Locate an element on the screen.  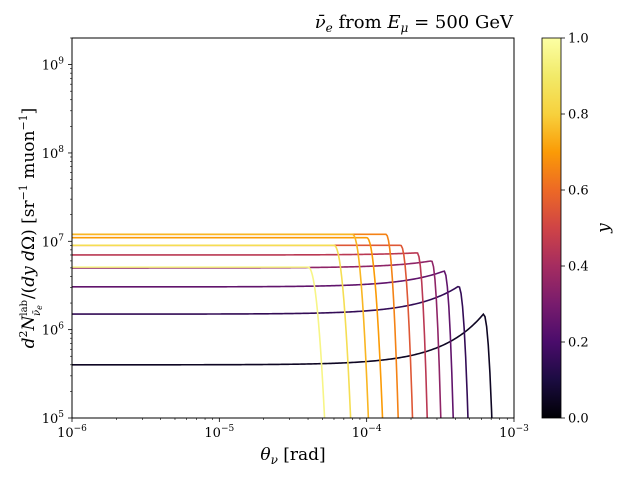
x-tick-label: 10⁻⁶ is located at coordinates (72, 432).